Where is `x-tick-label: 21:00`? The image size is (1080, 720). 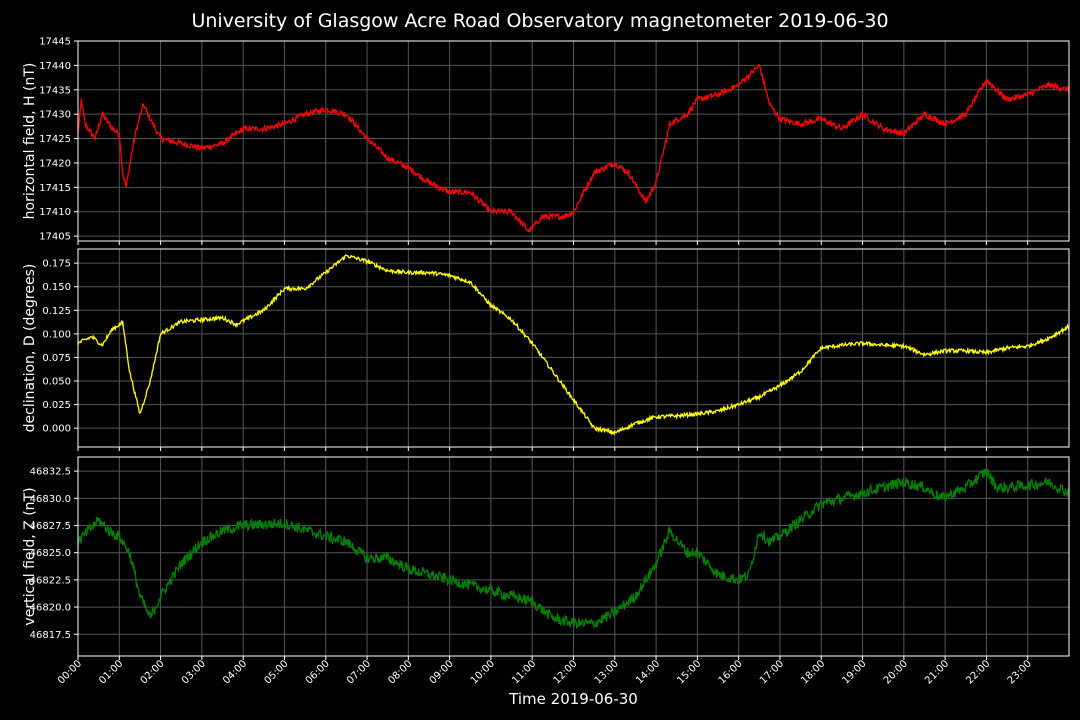 x-tick-label: 21:00 is located at coordinates (937, 672).